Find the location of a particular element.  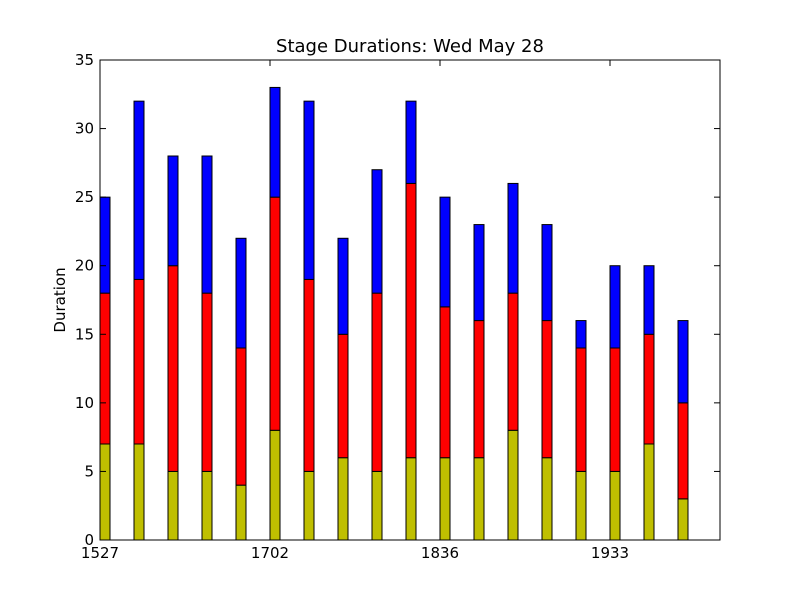

y-tick-label-25: 25 is located at coordinates (84, 197).